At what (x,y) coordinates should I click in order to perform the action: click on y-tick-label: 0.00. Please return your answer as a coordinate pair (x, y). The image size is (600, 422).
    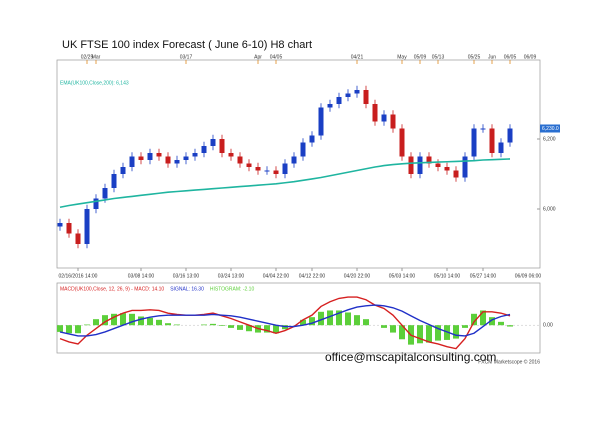
    Looking at the image, I should click on (548, 326).